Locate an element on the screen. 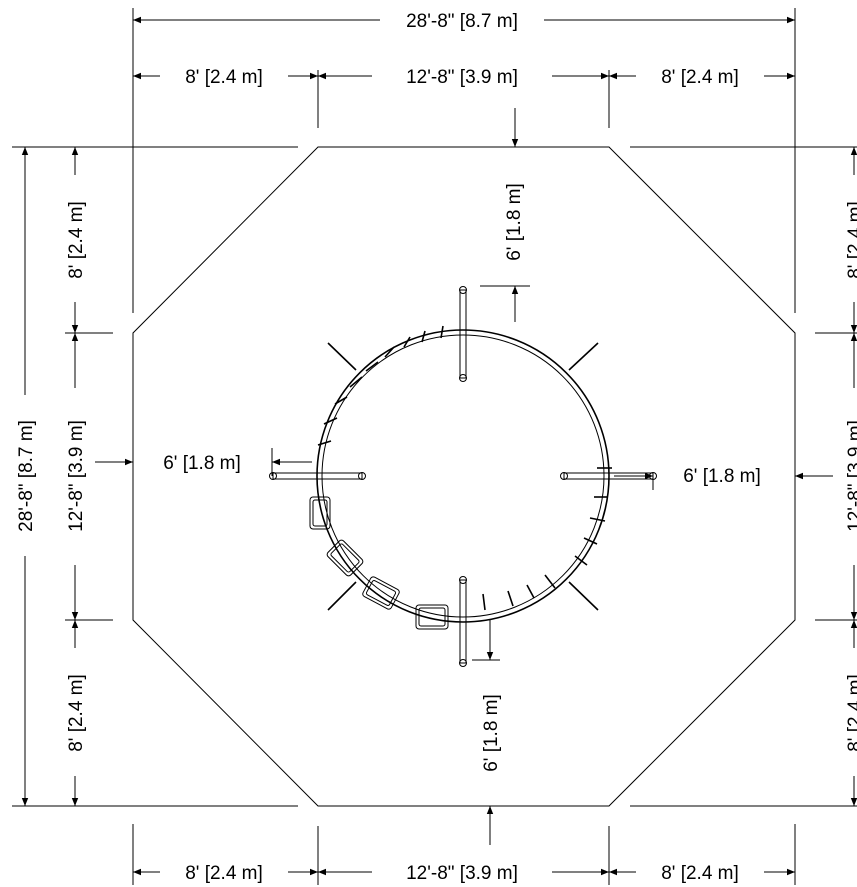  clearance-left-dimension: 6' [1.8 m] is located at coordinates (203, 462).